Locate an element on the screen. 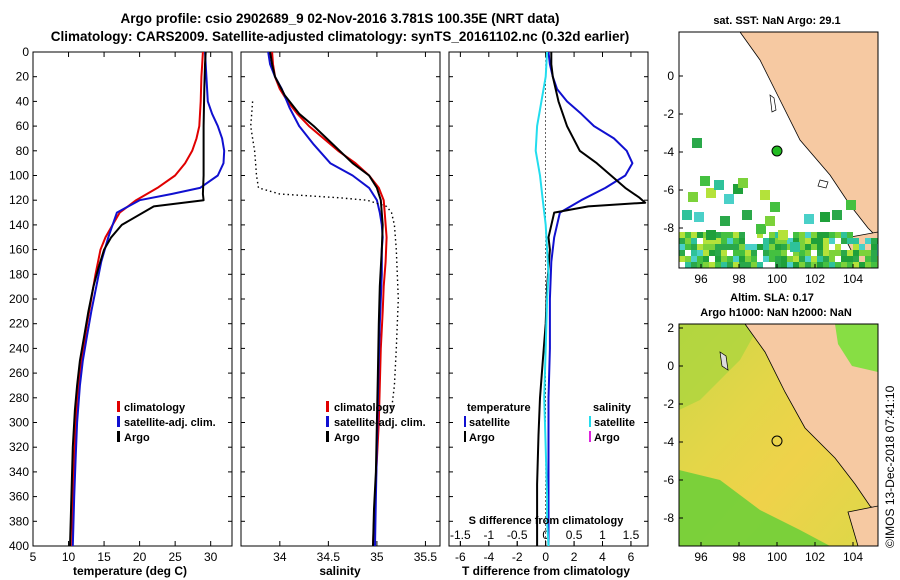 The width and height of the screenshot is (900, 580). depth-tick-label: 40 is located at coordinates (23, 101).